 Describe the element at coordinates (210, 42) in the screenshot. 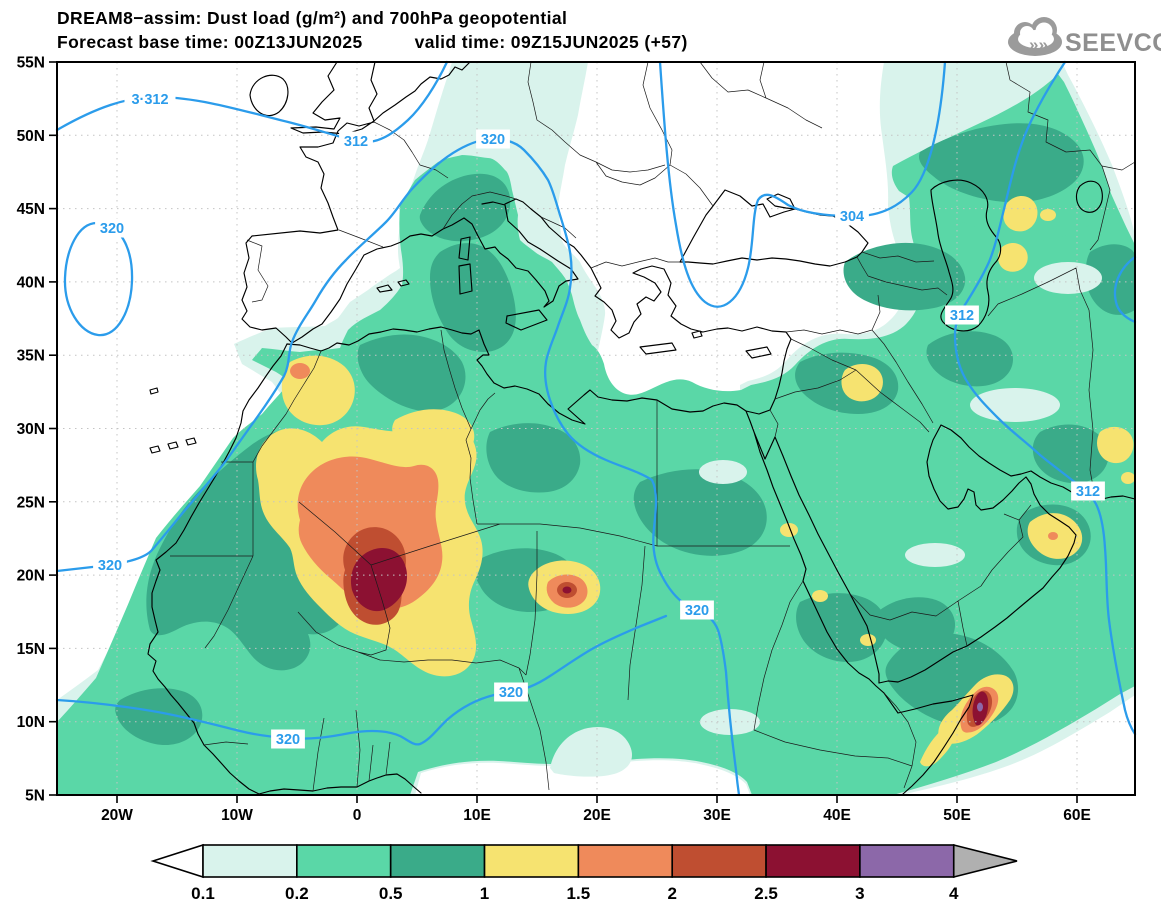

I see `forecast-base-time: Forecast base time: 00Z13JUN2025` at that location.